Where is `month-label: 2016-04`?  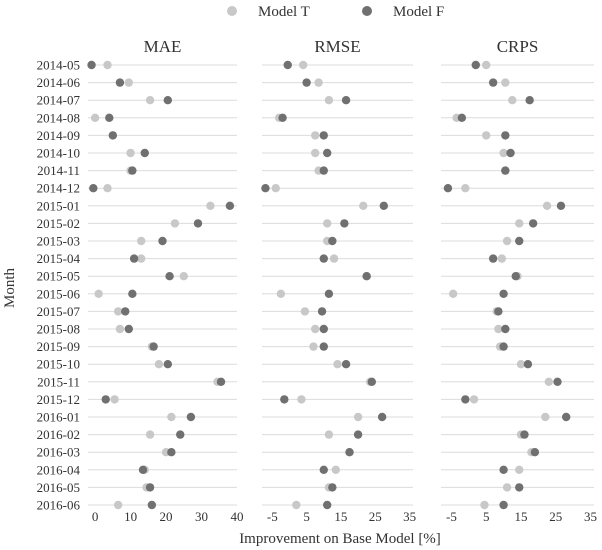 month-label: 2016-04 is located at coordinates (59, 469).